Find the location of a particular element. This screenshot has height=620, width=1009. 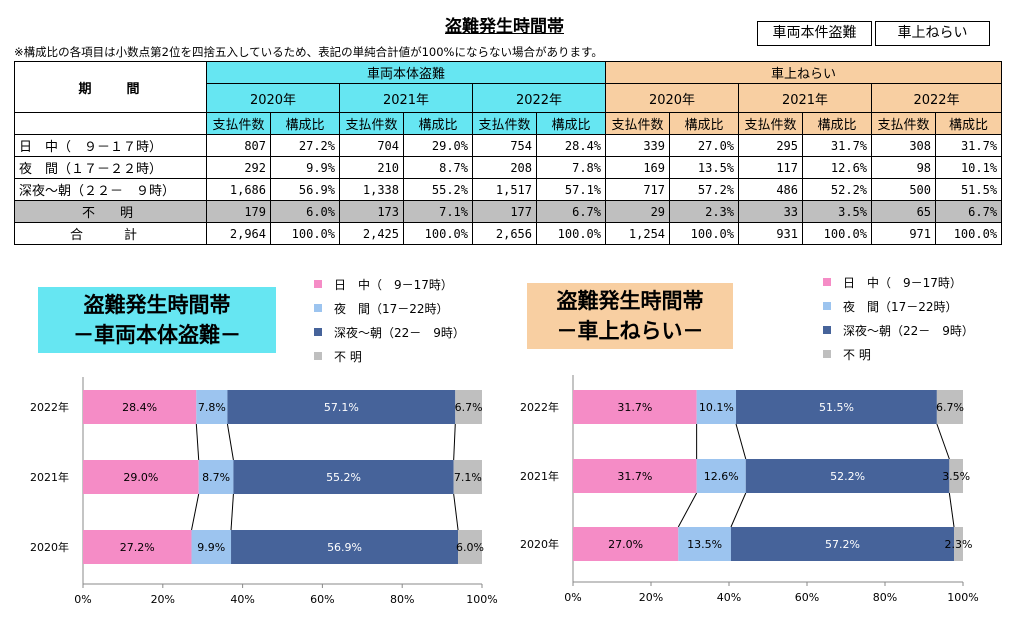

chart1-x-tick-label: 0% is located at coordinates (82, 599).